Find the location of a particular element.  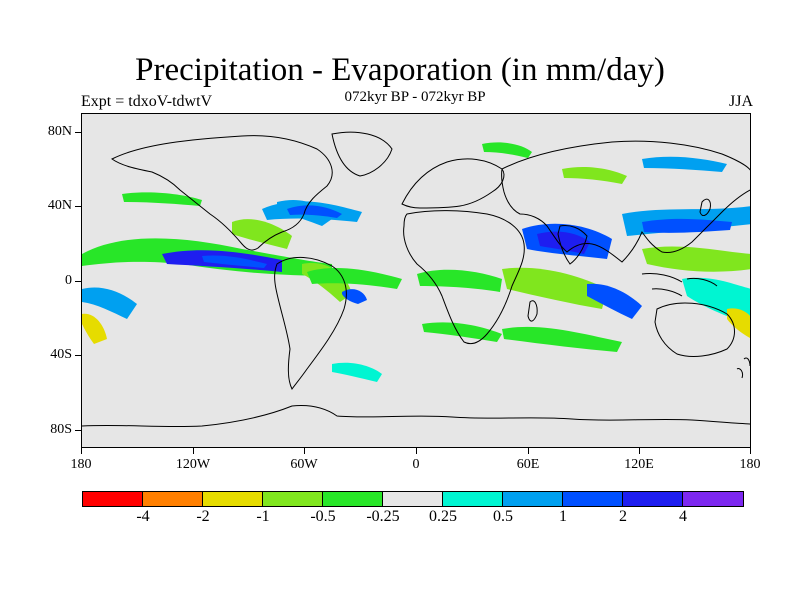

y-tickmark-80s is located at coordinates (78, 430).